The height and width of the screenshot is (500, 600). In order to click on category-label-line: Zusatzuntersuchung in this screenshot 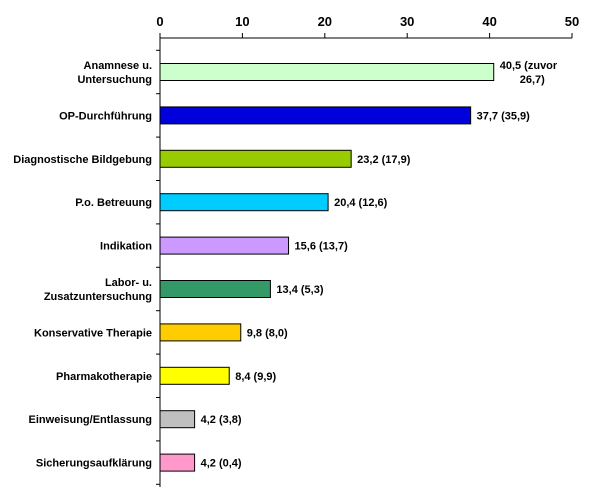, I will do `click(98, 297)`.